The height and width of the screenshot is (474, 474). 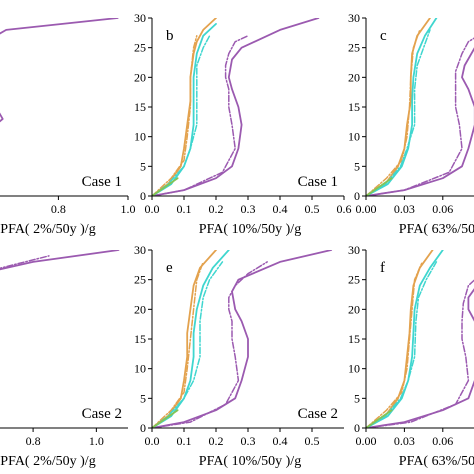 What do you see at coordinates (383, 36) in the screenshot?
I see `panel-letter: c` at bounding box center [383, 36].